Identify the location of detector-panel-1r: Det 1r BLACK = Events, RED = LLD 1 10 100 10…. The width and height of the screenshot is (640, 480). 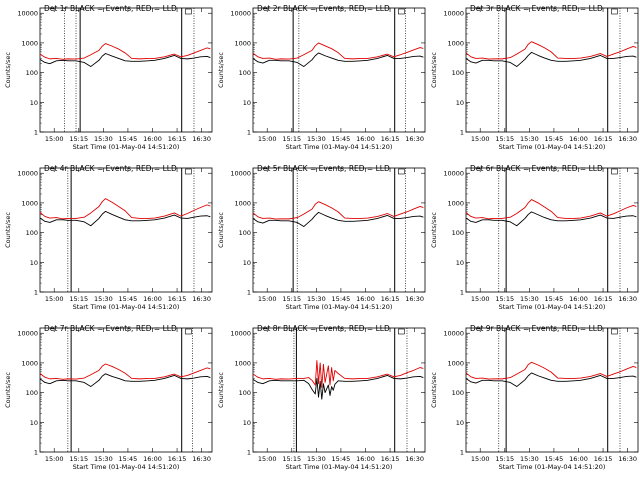
(108, 77).